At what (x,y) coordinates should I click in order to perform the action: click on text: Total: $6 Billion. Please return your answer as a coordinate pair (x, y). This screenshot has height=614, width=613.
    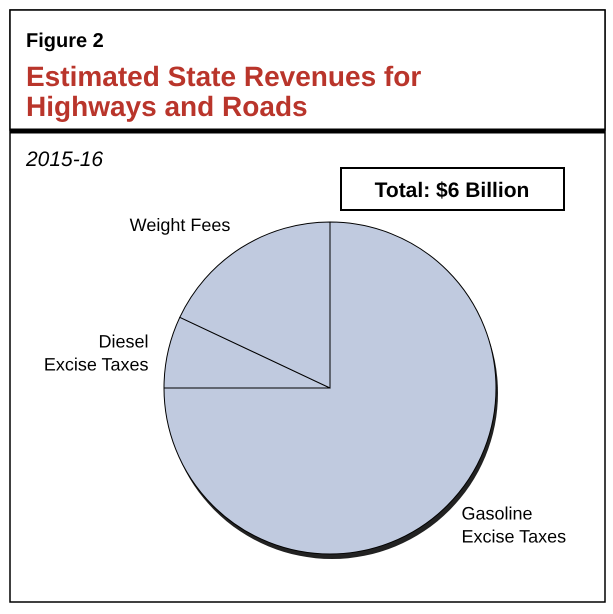
    Looking at the image, I should click on (452, 190).